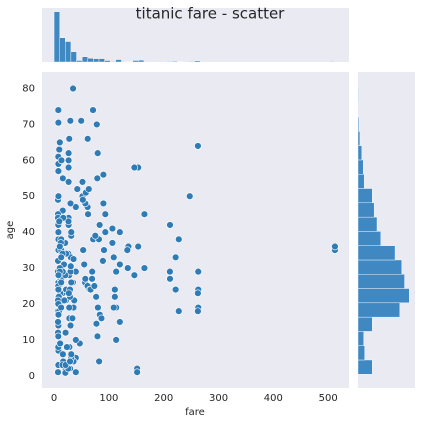 This screenshot has width=421, height=426. I want to click on y-tick-label: 80, so click(28, 89).